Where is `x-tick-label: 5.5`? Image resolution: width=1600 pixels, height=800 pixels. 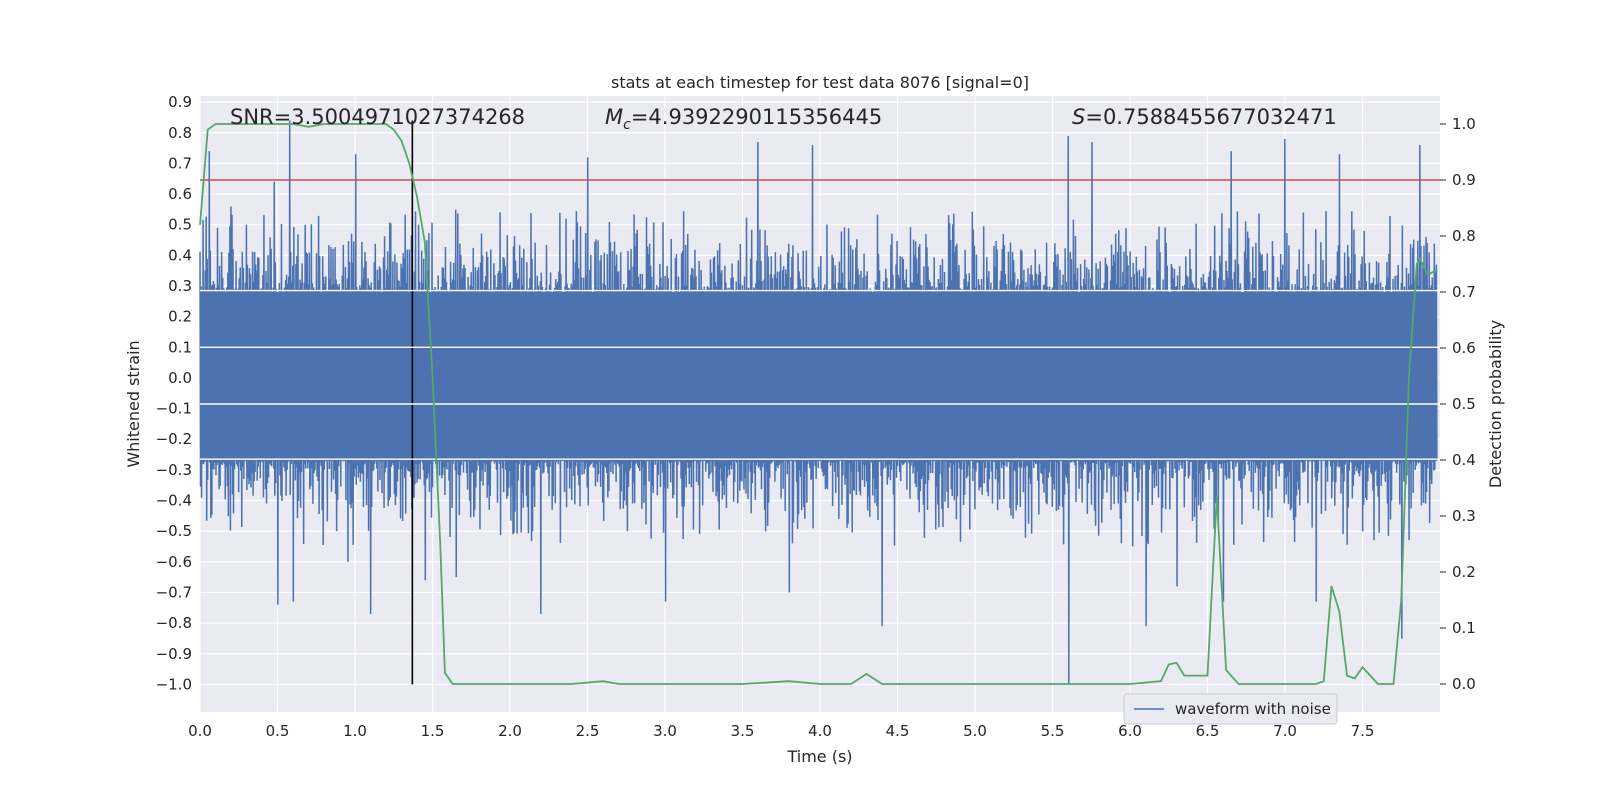 x-tick-label: 5.5 is located at coordinates (1053, 731).